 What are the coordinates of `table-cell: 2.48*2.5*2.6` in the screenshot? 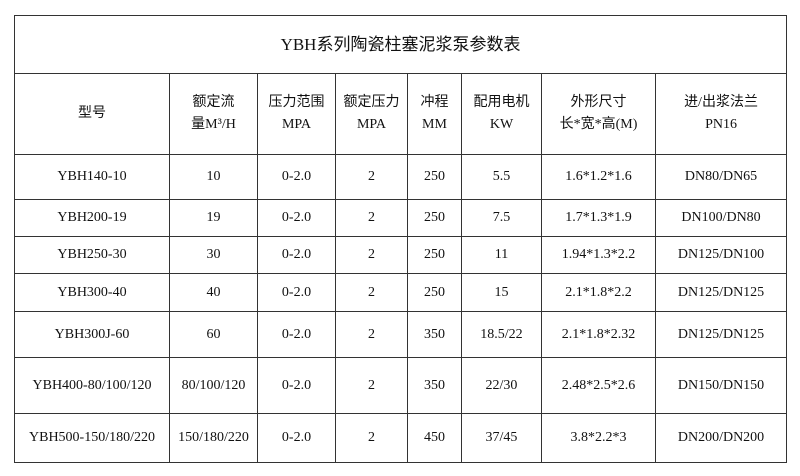 It's located at (598, 385).